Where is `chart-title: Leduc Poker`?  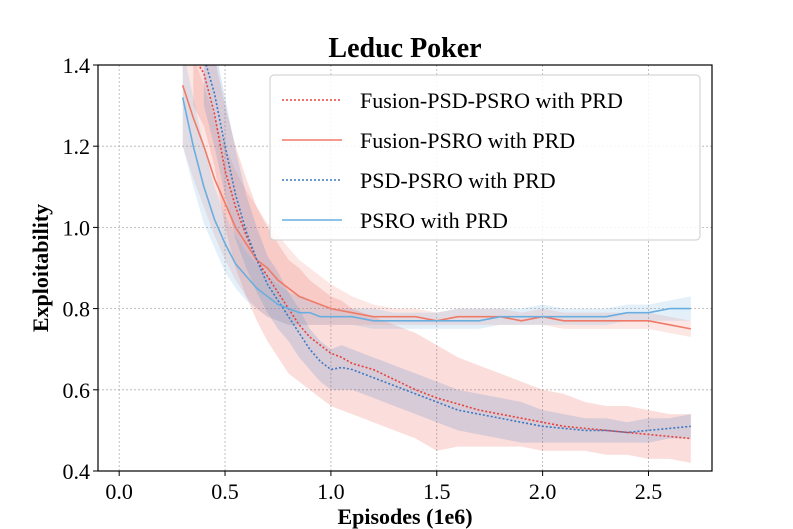
chart-title: Leduc Poker is located at coordinates (404, 48).